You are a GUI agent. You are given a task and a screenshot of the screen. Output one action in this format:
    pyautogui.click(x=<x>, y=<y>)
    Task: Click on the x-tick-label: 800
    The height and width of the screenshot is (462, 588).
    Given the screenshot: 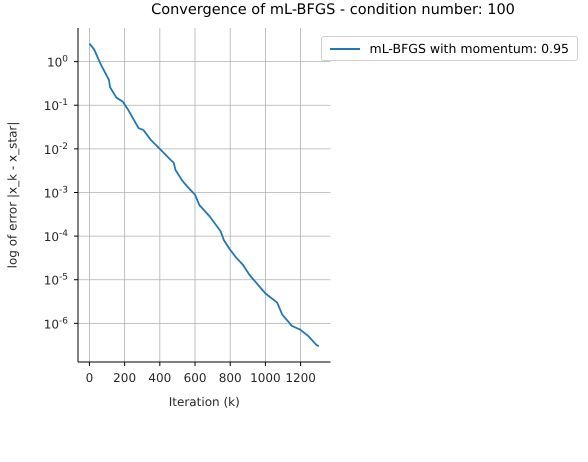 What is the action you would take?
    pyautogui.click(x=230, y=378)
    